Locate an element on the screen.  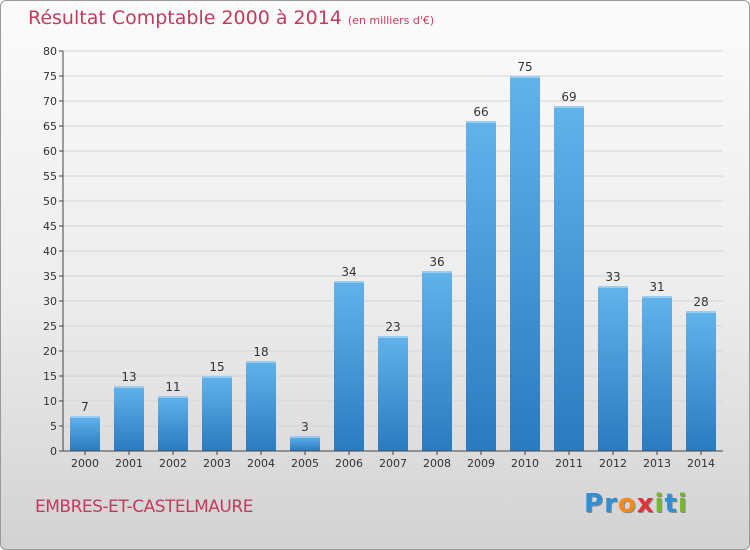
x-tick-label: 2011 is located at coordinates (569, 463).